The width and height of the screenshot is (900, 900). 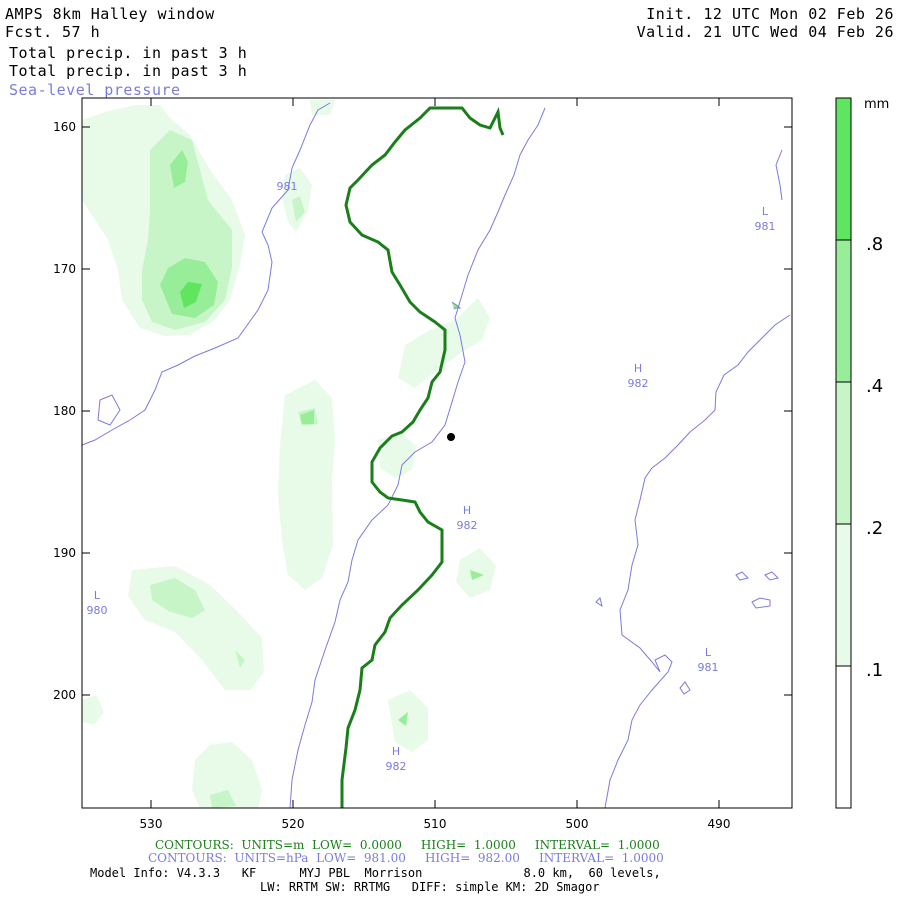 What do you see at coordinates (770, 14) in the screenshot?
I see `init-time: Init. 12 UTC Mon 02 Feb 26` at bounding box center [770, 14].